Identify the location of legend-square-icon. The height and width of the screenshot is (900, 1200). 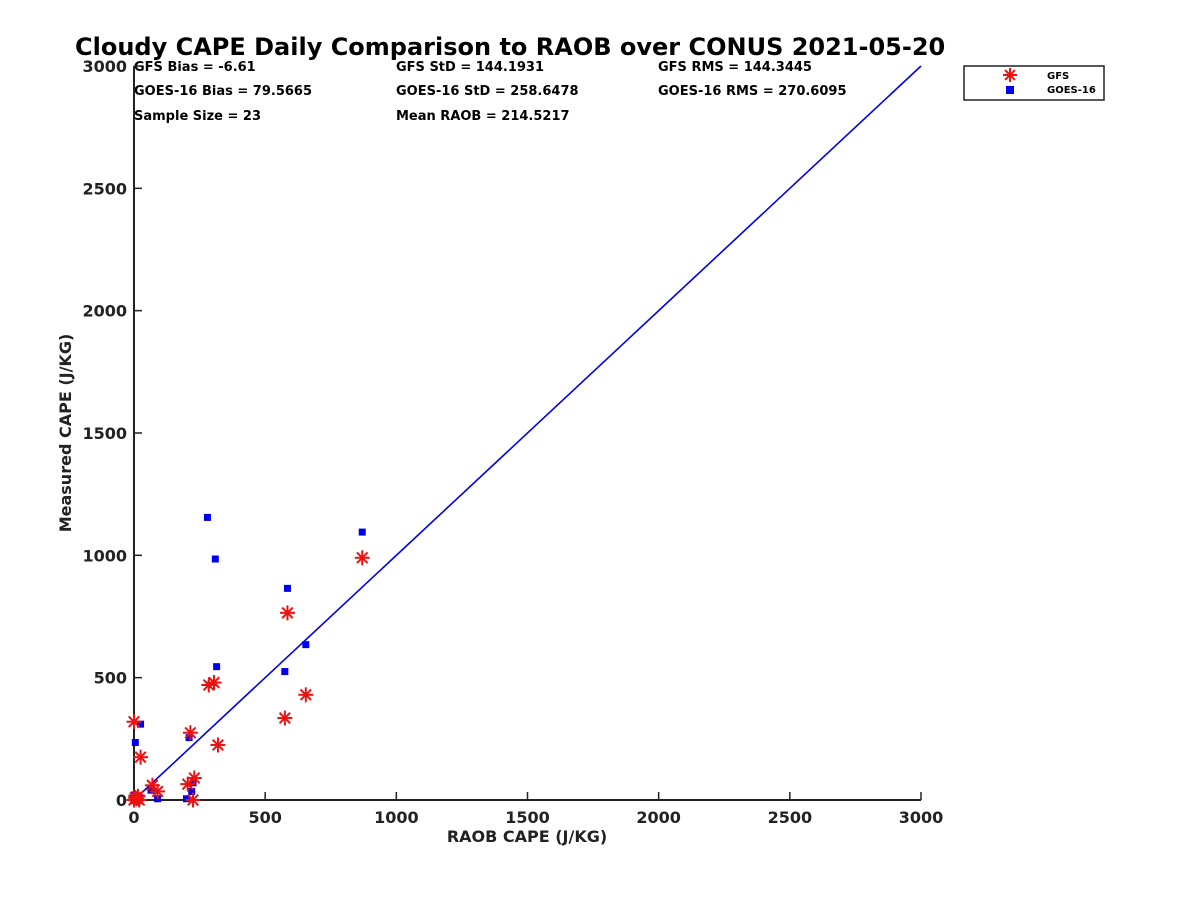
(1010, 90).